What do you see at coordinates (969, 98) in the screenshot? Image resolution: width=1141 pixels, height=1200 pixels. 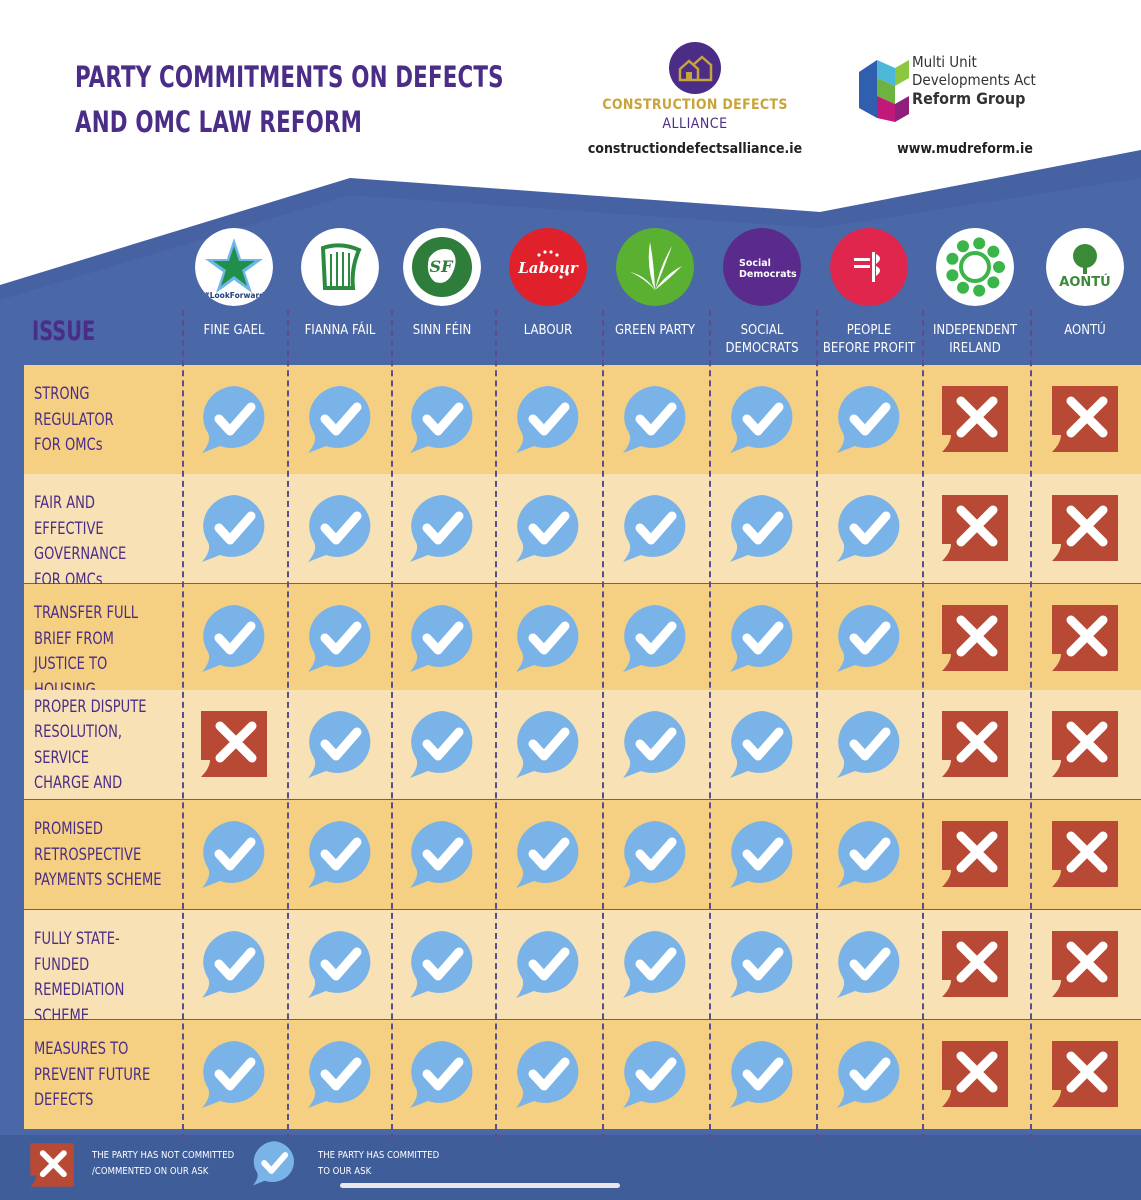 I see `mud-name-line-3: Reform Group` at bounding box center [969, 98].